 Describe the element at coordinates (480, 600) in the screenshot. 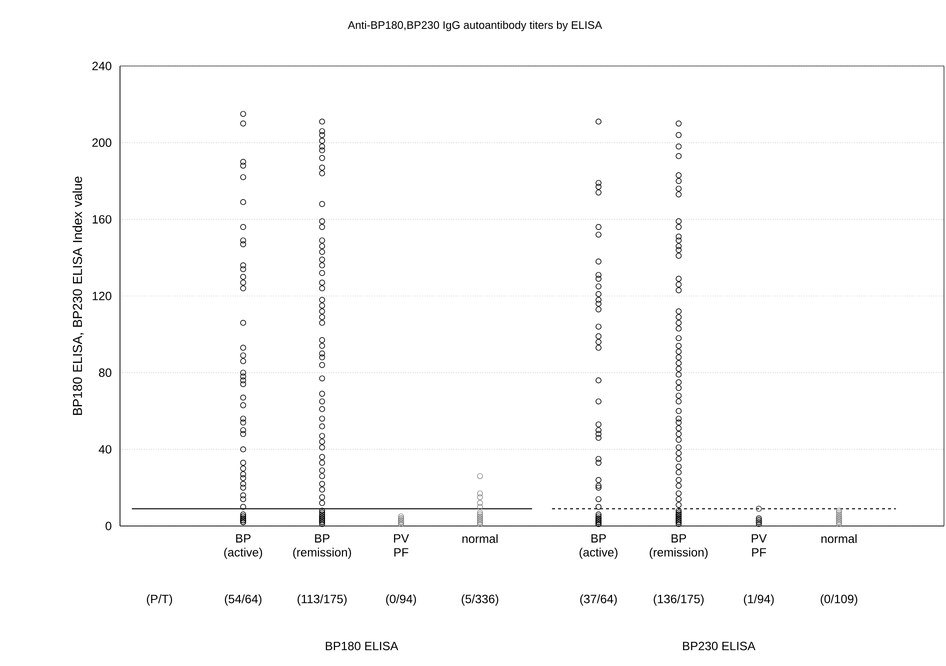

I see `text: (5/336)` at that location.